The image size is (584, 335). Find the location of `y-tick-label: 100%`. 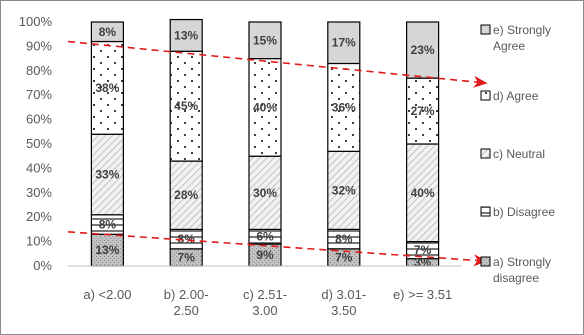

y-tick-label: 100% is located at coordinates (36, 21).